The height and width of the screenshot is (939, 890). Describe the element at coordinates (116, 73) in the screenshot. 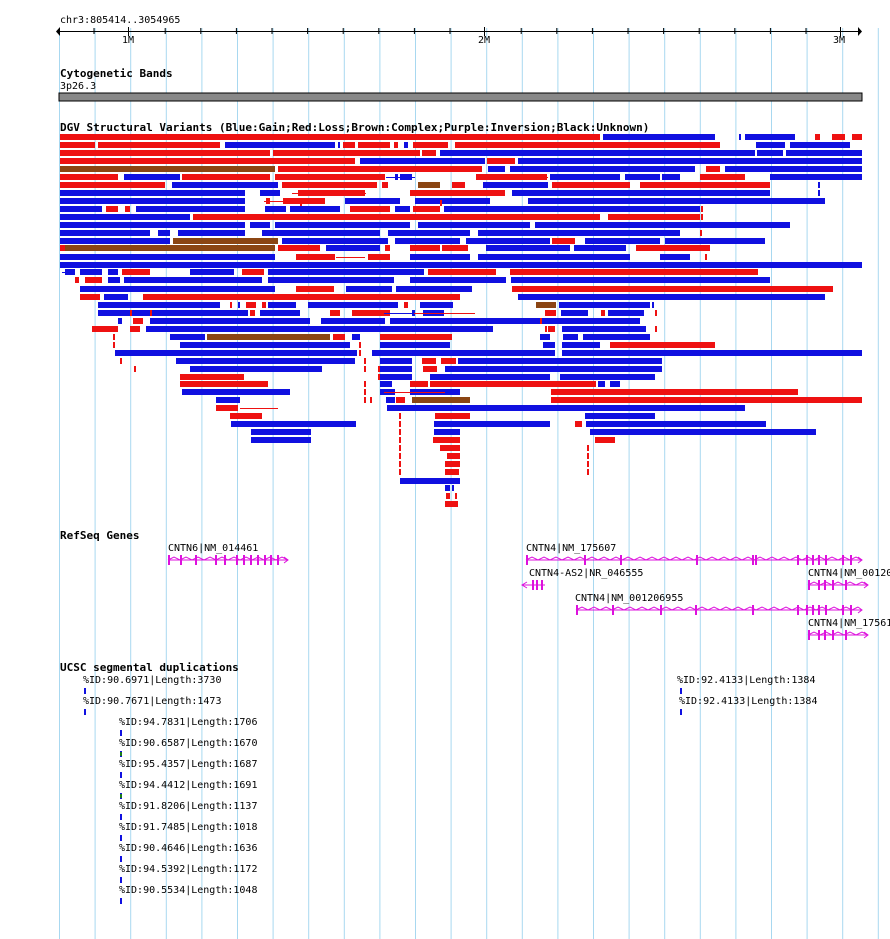

I see `cytoband-track-title: Cytogenetic Bands` at that location.